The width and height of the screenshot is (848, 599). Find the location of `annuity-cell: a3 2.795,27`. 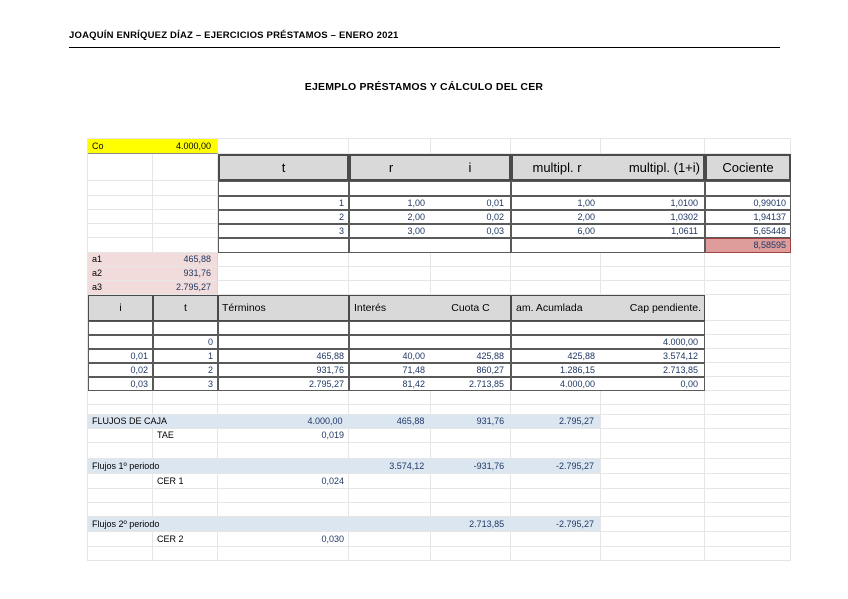

annuity-cell: a3 2.795,27 is located at coordinates (153, 288).